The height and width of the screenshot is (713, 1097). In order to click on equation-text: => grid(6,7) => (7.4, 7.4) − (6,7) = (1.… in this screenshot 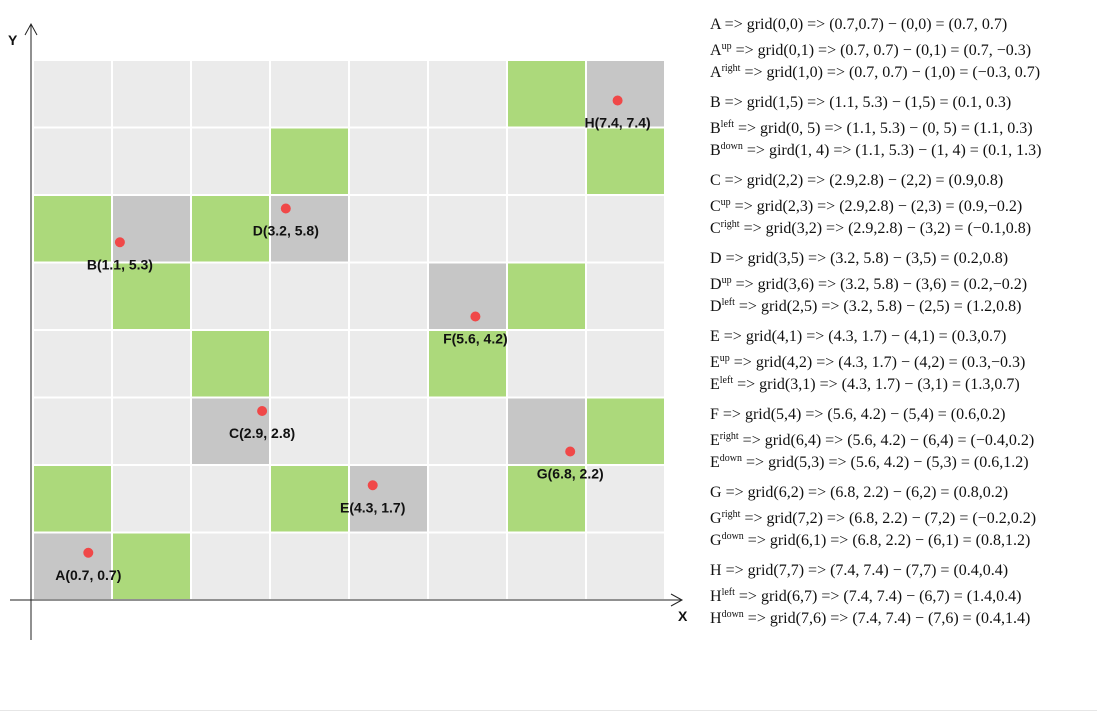, I will do `click(878, 596)`.